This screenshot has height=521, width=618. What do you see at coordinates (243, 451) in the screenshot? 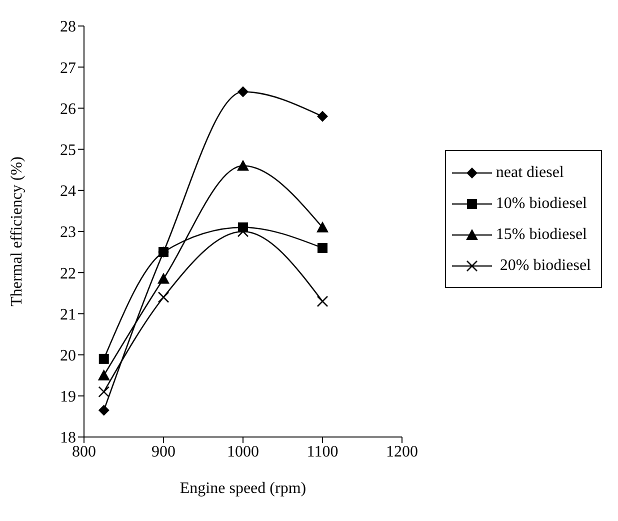
I see `x-tick-label: 1000` at bounding box center [243, 451].